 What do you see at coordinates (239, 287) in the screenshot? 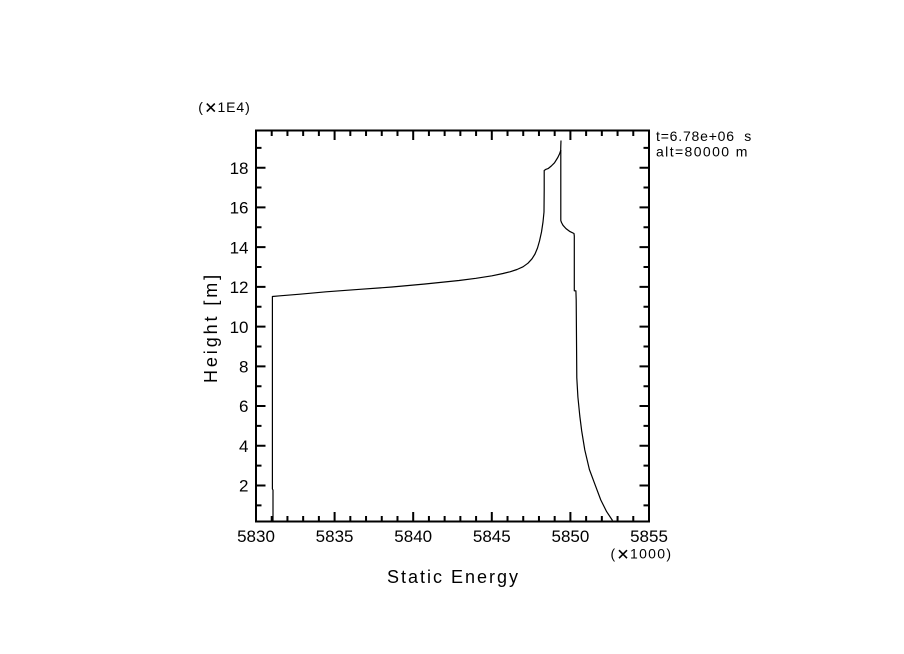
I see `svg-text: 12` at bounding box center [239, 287].